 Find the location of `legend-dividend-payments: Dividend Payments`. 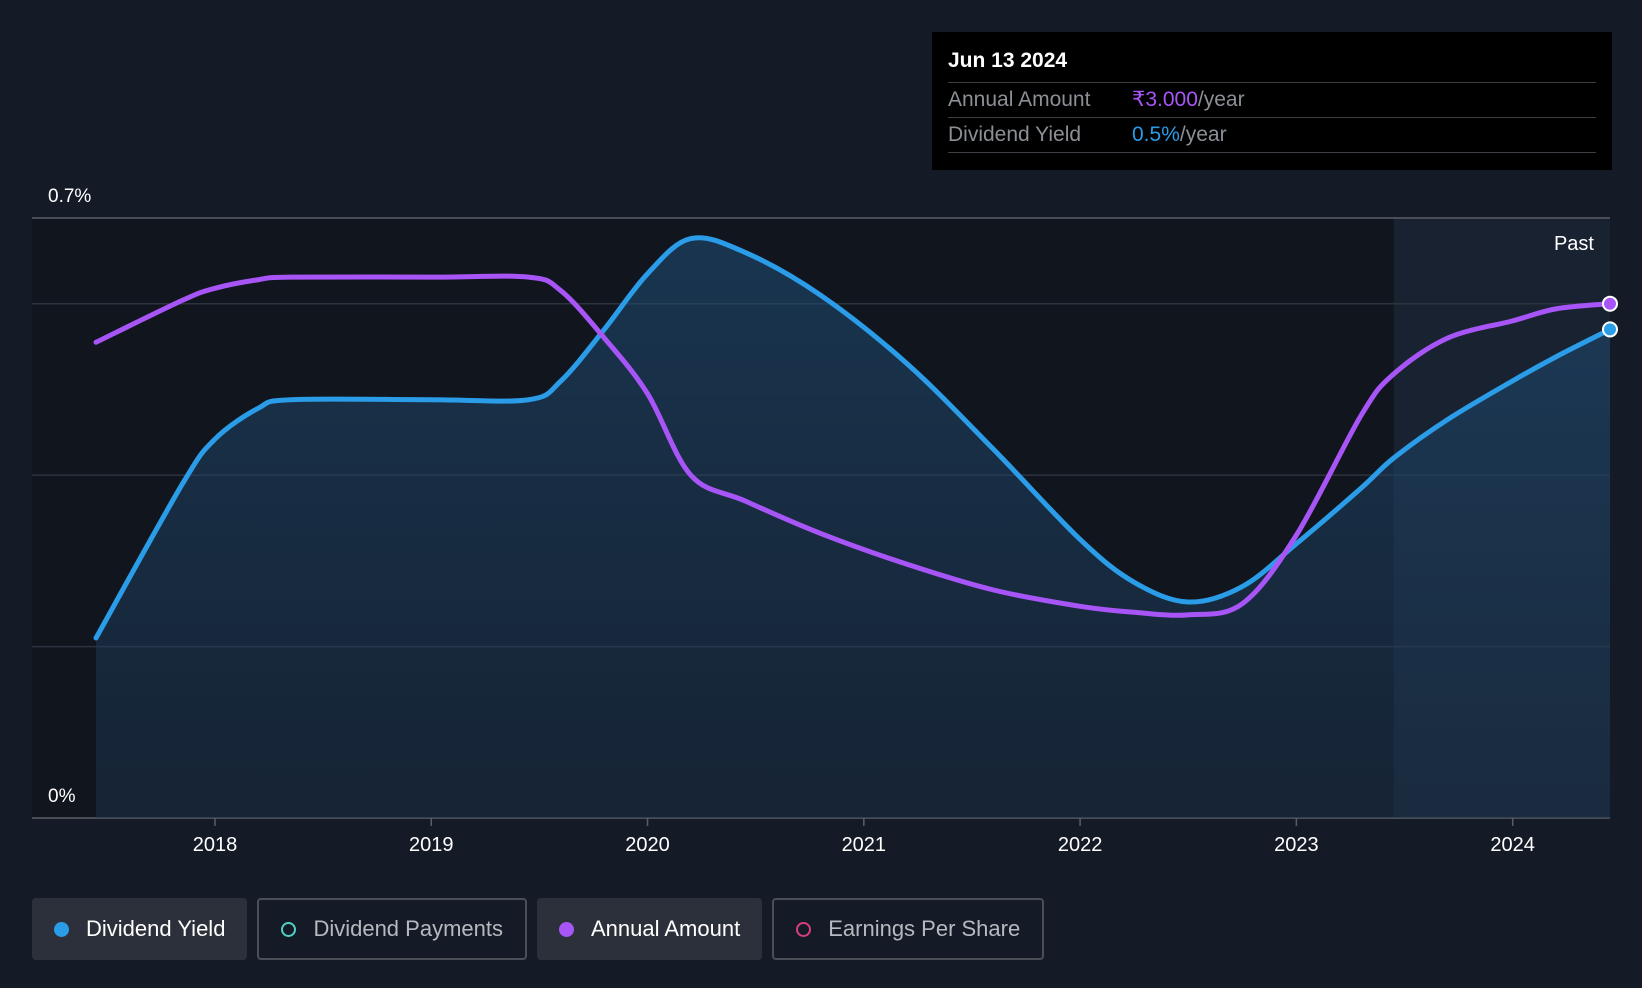

legend-dividend-payments: Dividend Payments is located at coordinates (392, 929).